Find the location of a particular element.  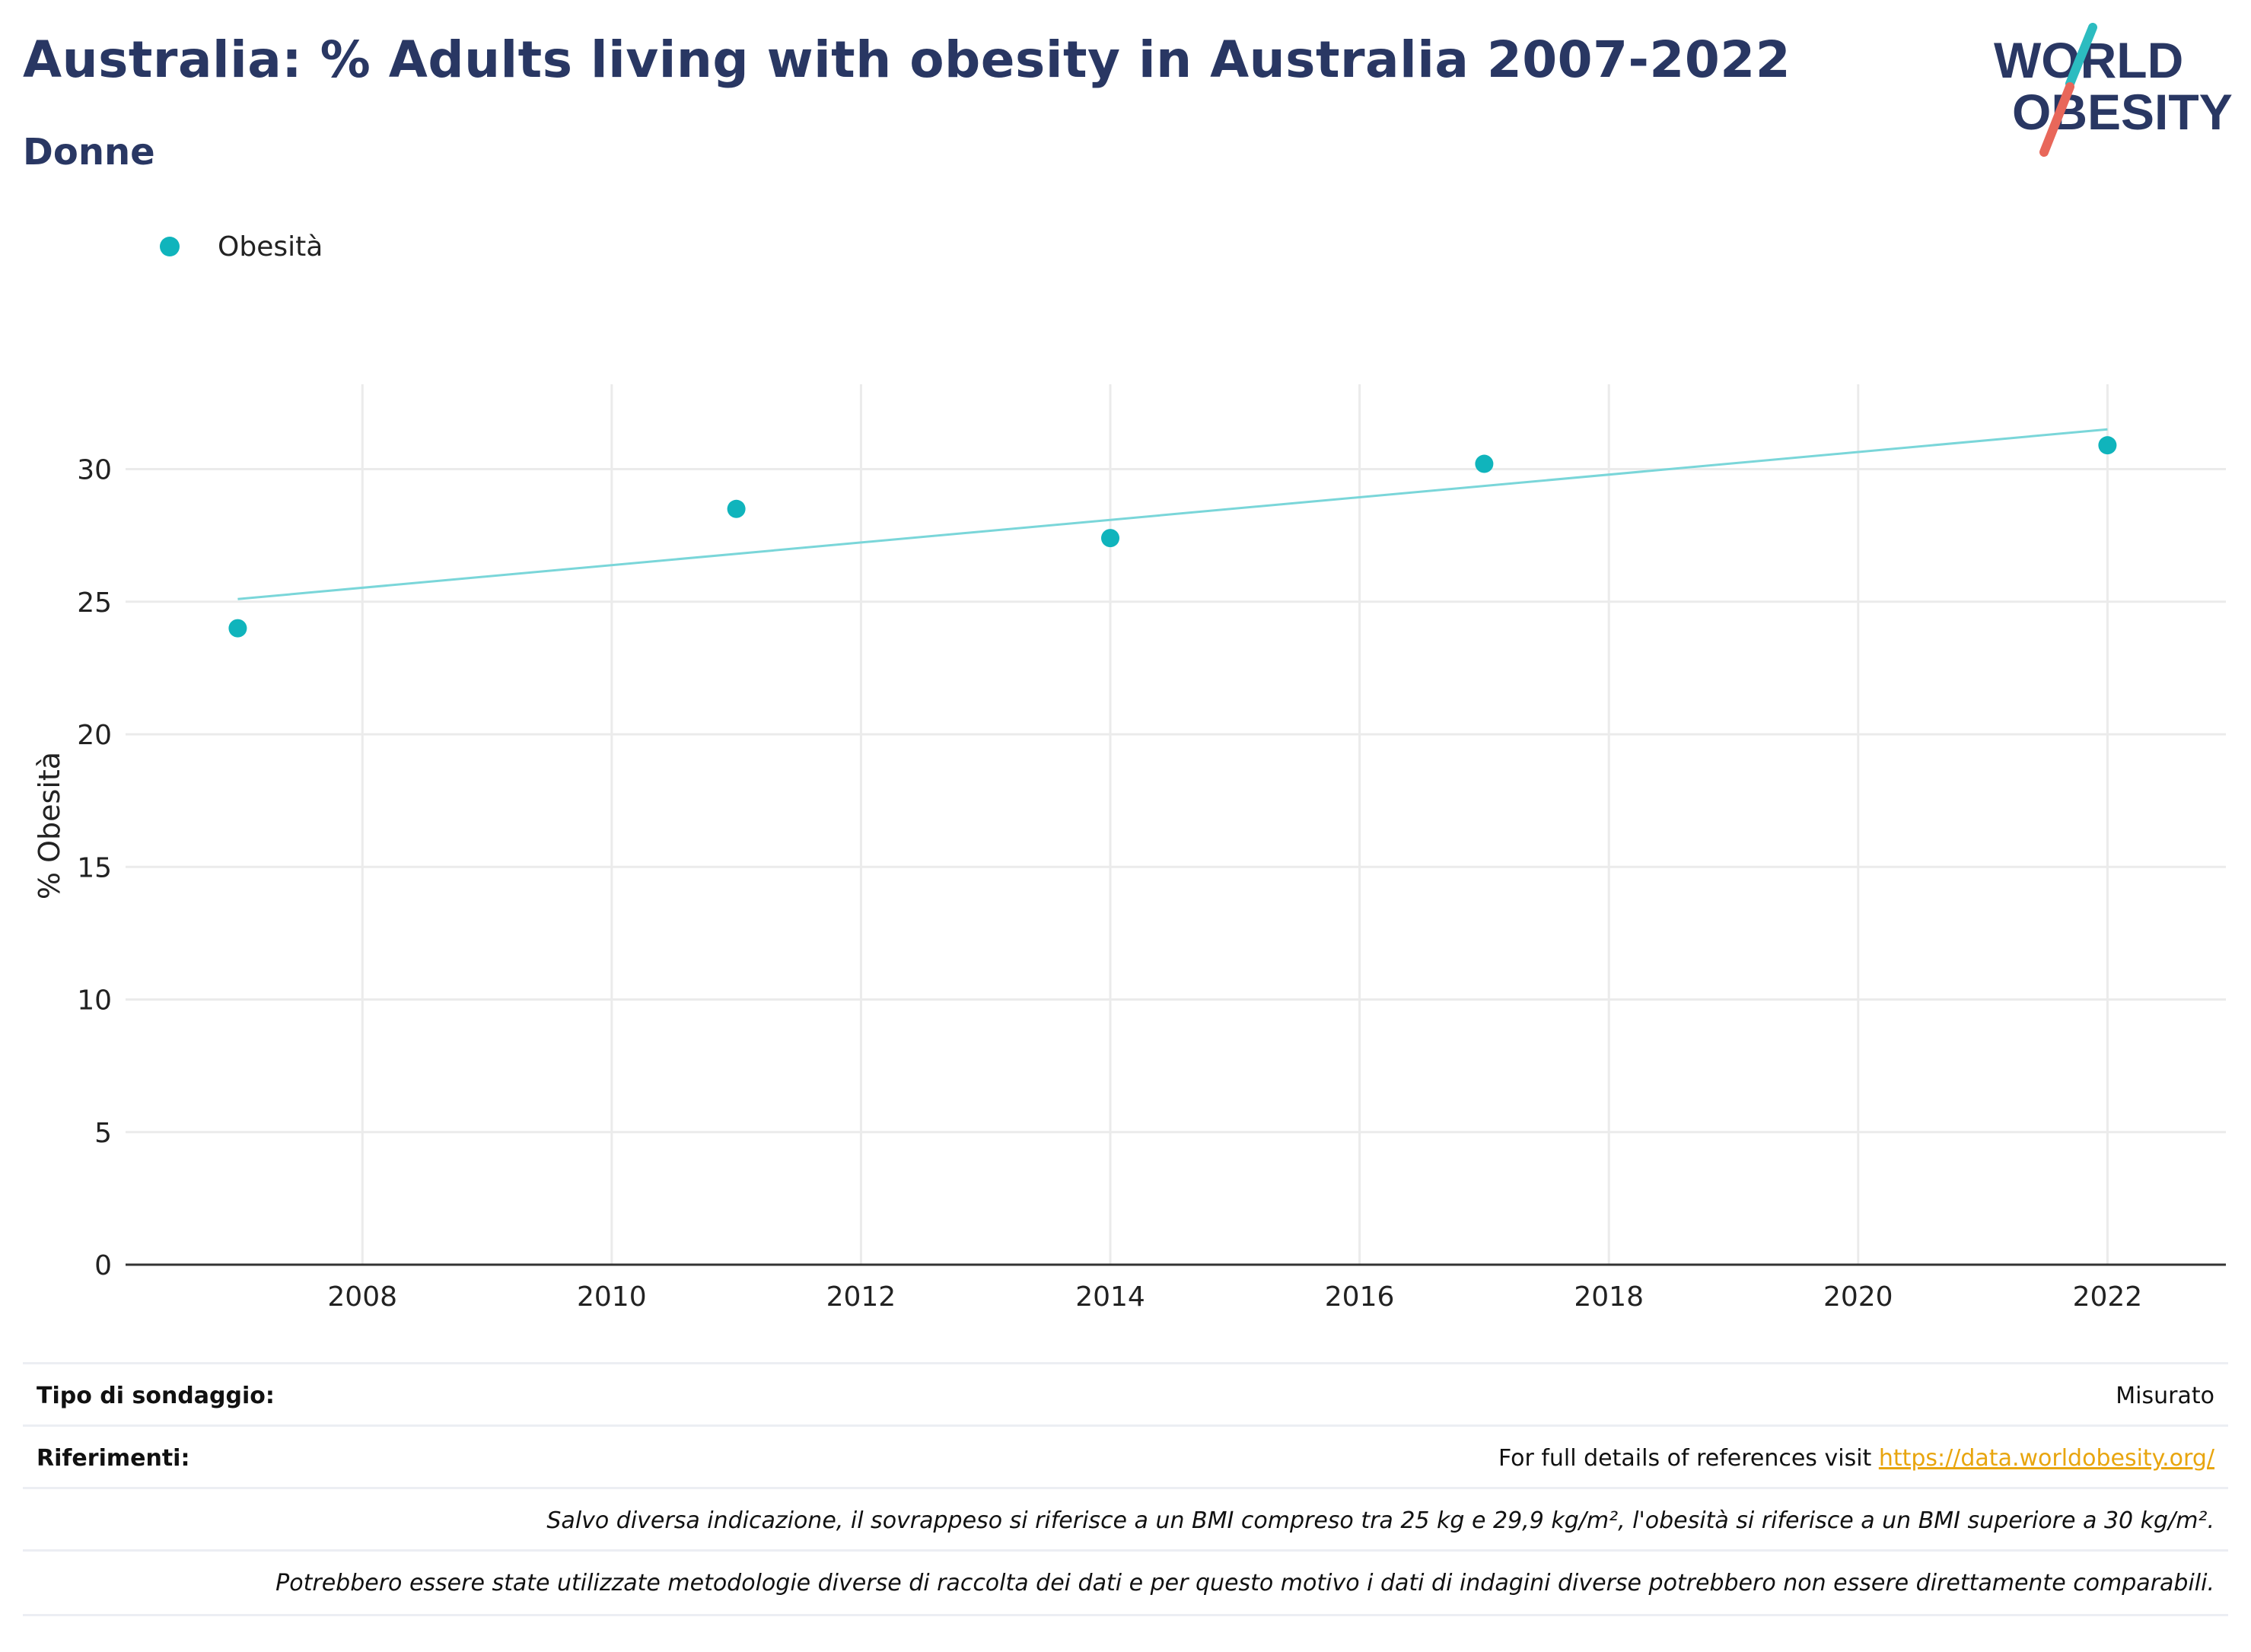

legend: Obesità is located at coordinates (241, 246).